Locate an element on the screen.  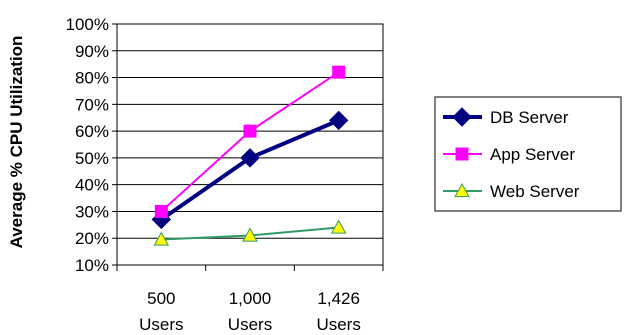
x-tick-labels: 500 Users 1,000 Users 1,426 Users is located at coordinates (250, 311).